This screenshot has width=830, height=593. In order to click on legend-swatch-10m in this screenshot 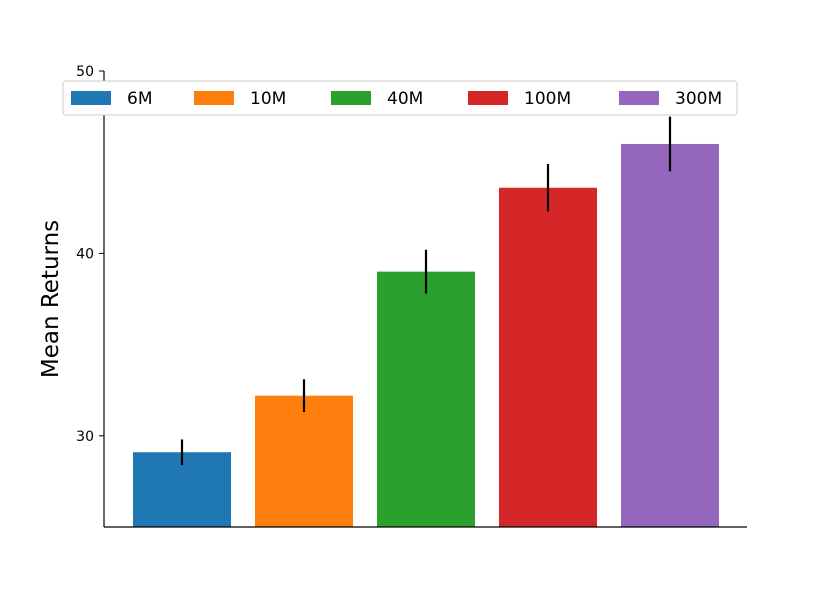, I will do `click(214, 98)`.